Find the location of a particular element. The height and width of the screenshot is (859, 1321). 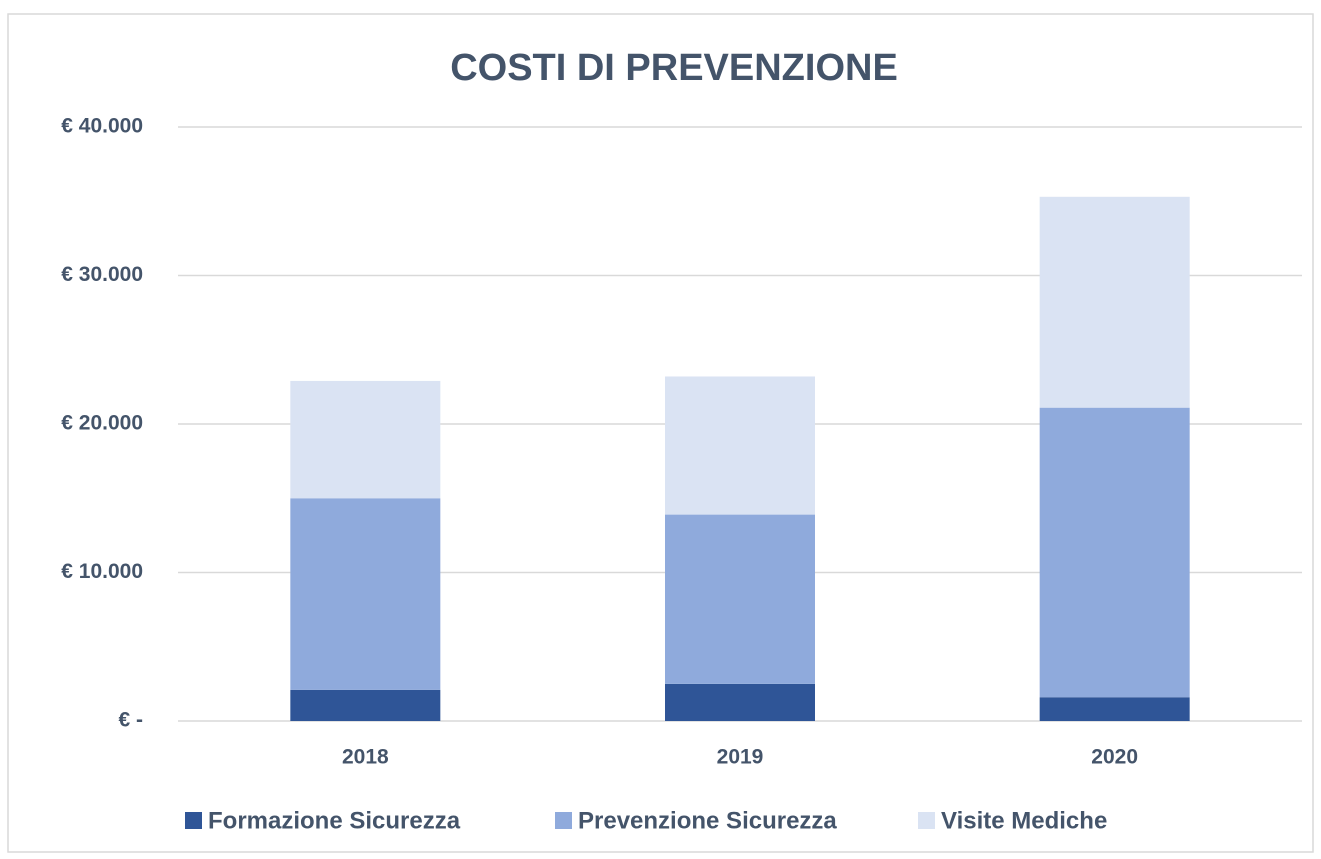

x-tick-label: 2020 is located at coordinates (1114, 757).